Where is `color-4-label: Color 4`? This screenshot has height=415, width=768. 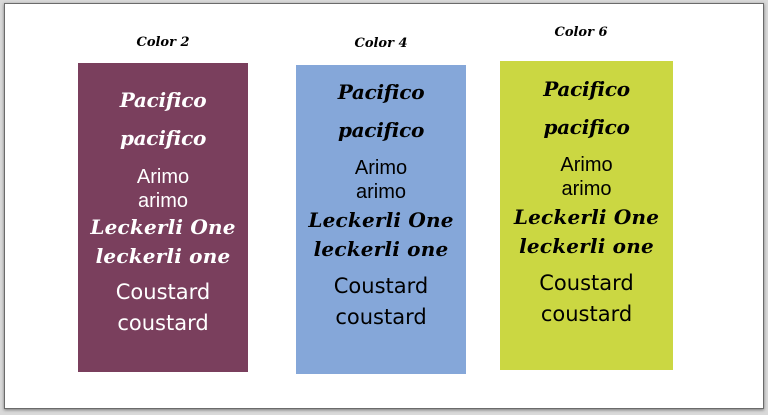 color-4-label: Color 4 is located at coordinates (381, 43).